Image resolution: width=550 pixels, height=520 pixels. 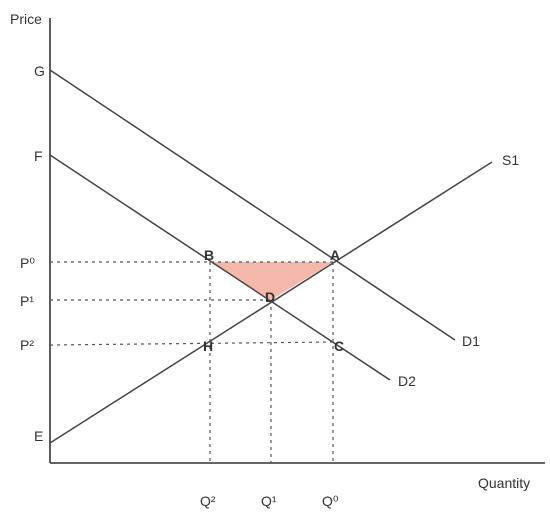 What do you see at coordinates (271, 281) in the screenshot?
I see `shaded-triangle-abd` at bounding box center [271, 281].